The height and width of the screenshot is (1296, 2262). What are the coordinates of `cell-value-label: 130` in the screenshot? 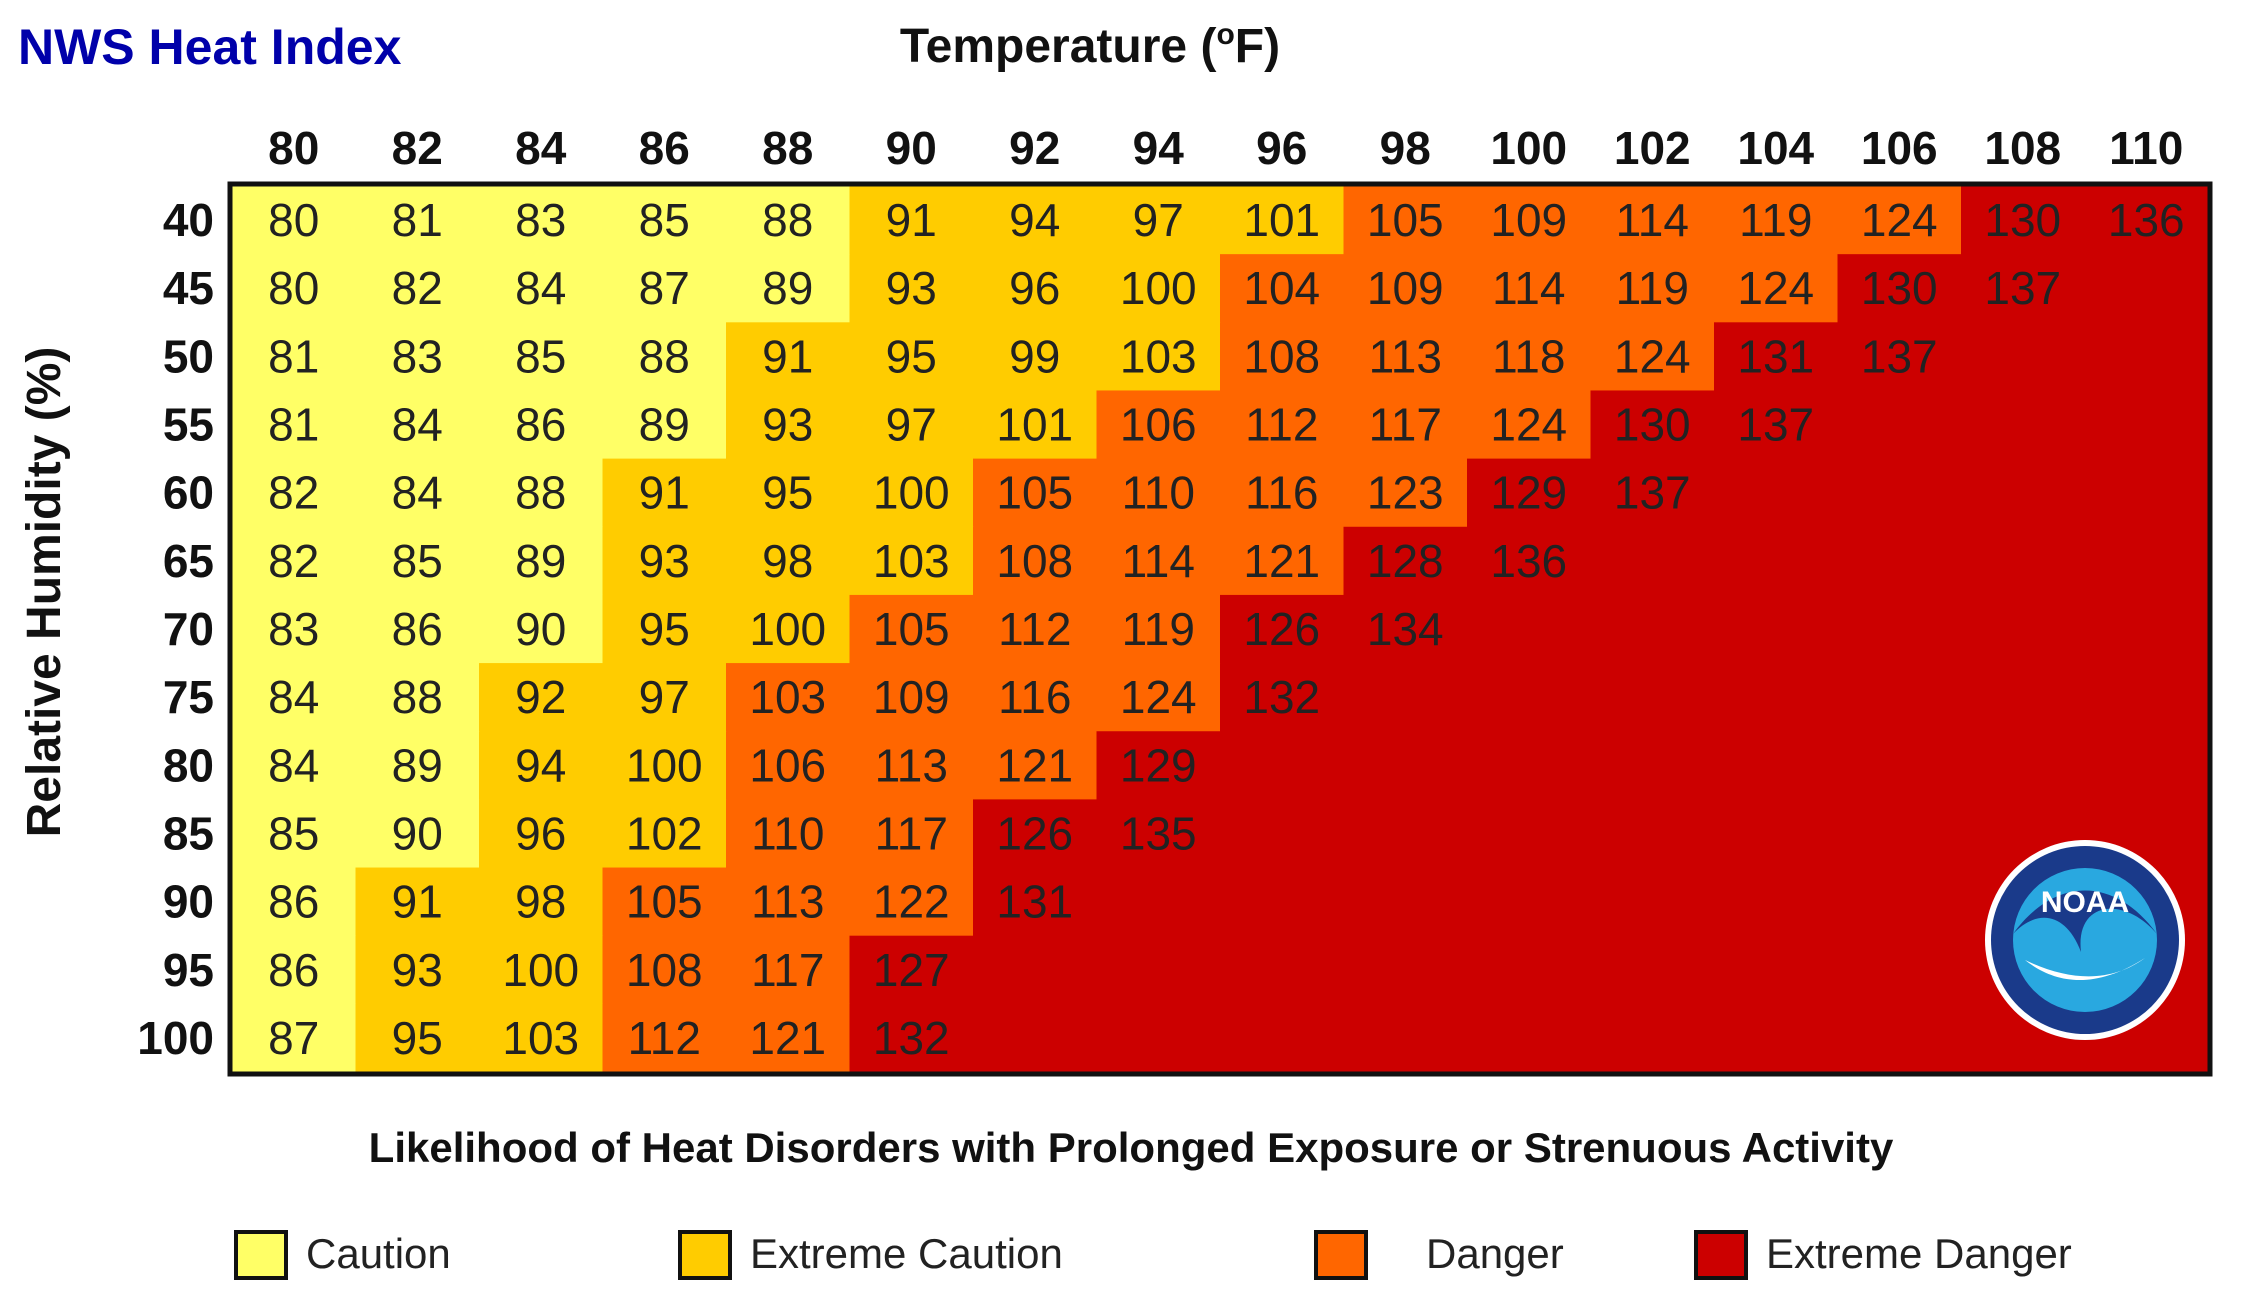 It's located at (1899, 288).